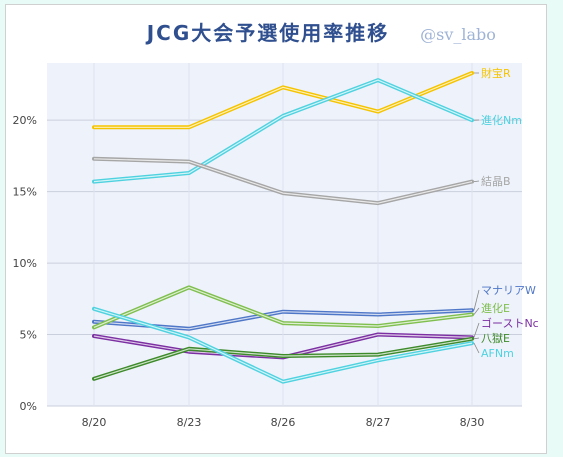 This screenshot has width=563, height=457. I want to click on series-label: 進化Nm, so click(501, 120).